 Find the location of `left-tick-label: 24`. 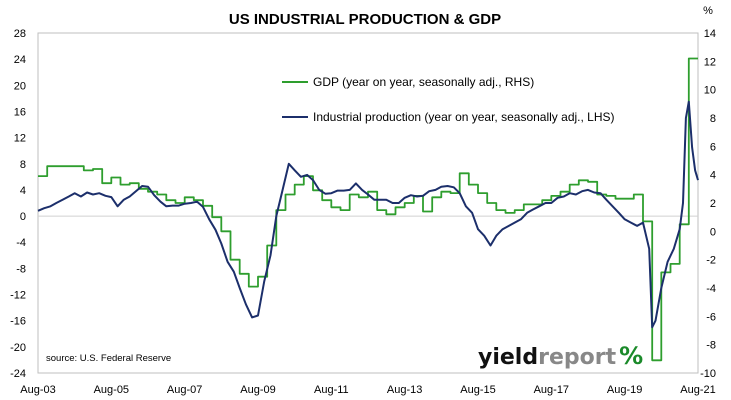

left-tick-label: 24 is located at coordinates (20, 60).